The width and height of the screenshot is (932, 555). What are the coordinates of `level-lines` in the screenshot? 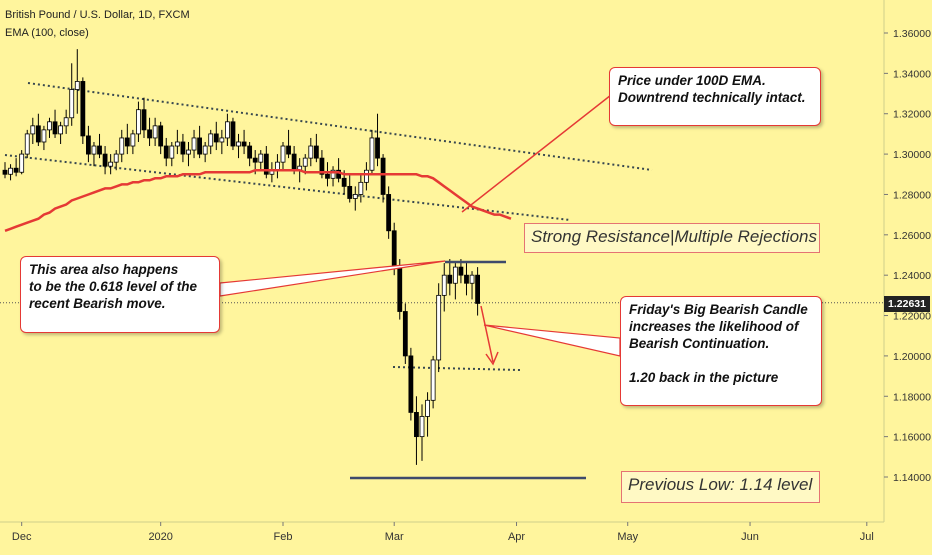 It's located at (468, 370).